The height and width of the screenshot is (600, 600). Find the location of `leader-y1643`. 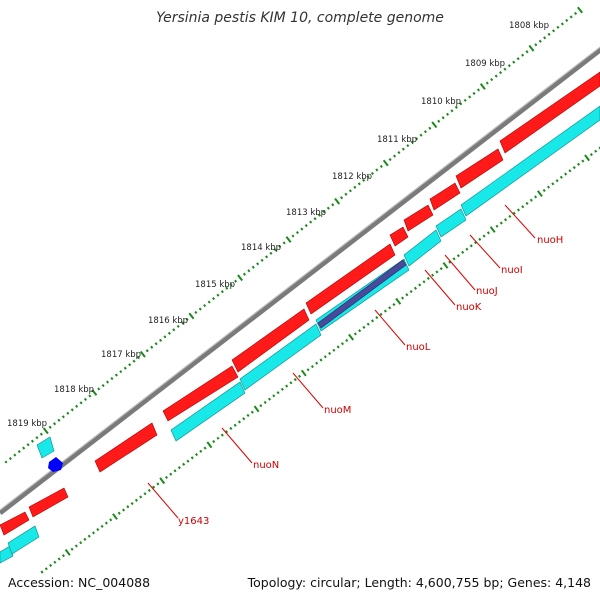

leader-y1643 is located at coordinates (163, 500).